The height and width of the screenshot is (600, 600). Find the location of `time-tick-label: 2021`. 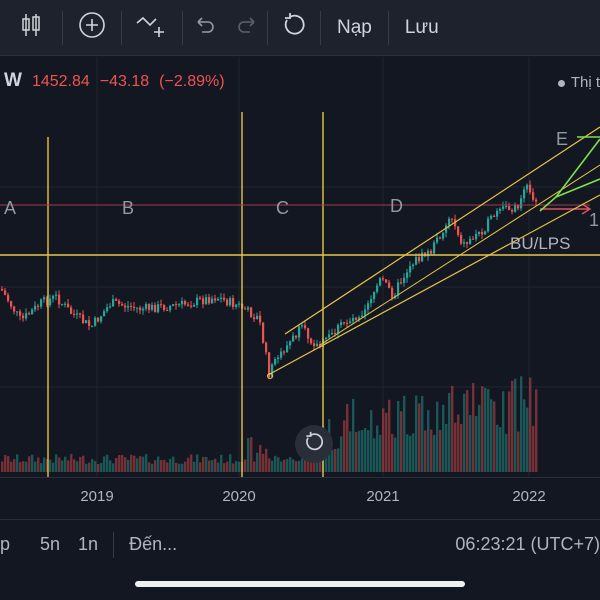

time-tick-label: 2021 is located at coordinates (383, 496).